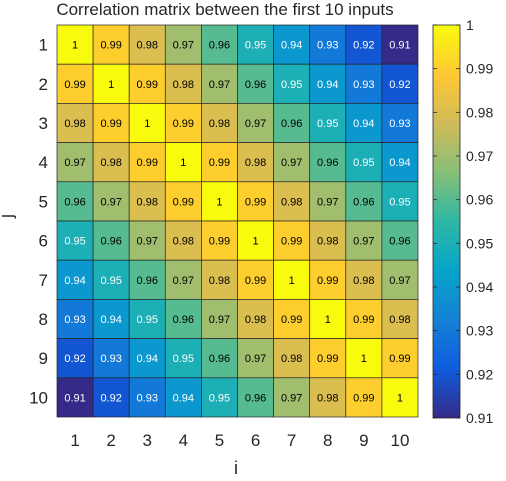  What do you see at coordinates (363, 440) in the screenshot?
I see `x-tick-label: 9` at bounding box center [363, 440].